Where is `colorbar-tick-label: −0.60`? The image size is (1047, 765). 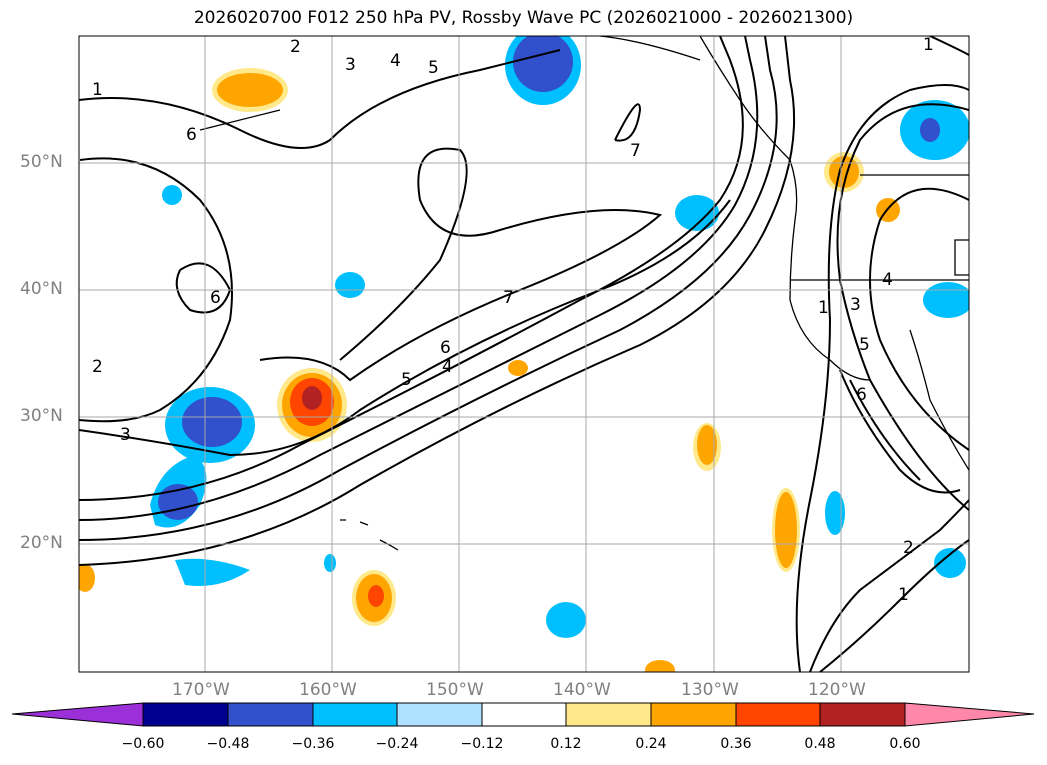 colorbar-tick-label: −0.60 is located at coordinates (143, 744).